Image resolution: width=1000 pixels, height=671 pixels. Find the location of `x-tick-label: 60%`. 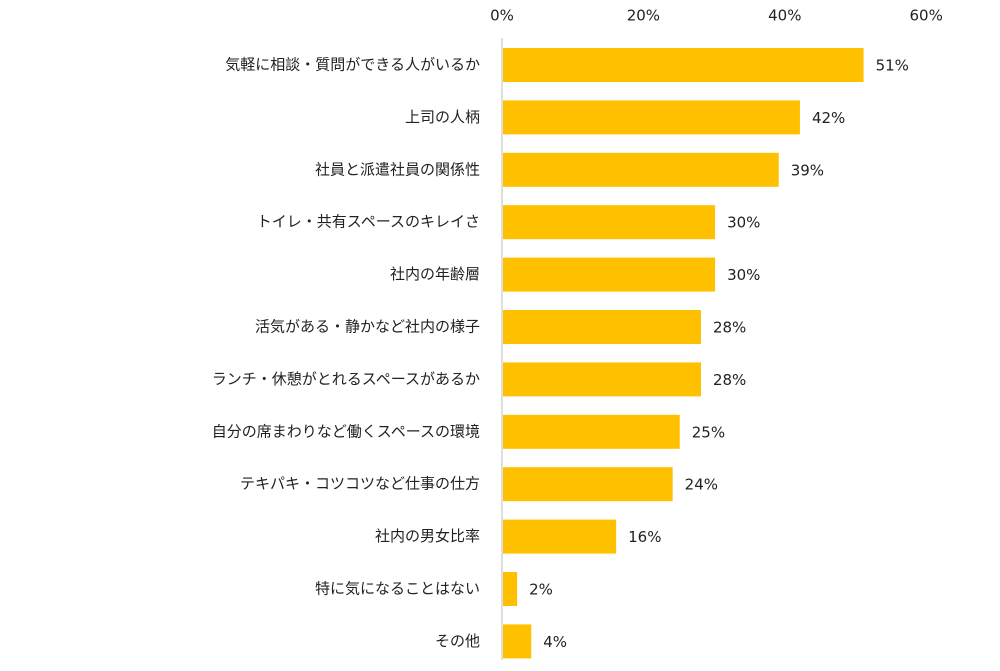

x-tick-label: 60% is located at coordinates (926, 16).